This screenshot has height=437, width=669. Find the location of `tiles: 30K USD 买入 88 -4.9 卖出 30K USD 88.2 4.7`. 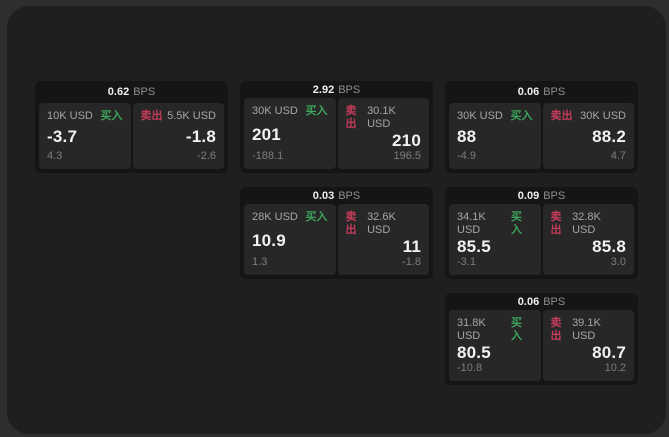

tiles: 30K USD 买入 88 -4.9 卖出 30K USD 88.2 4.7 is located at coordinates (541, 136).